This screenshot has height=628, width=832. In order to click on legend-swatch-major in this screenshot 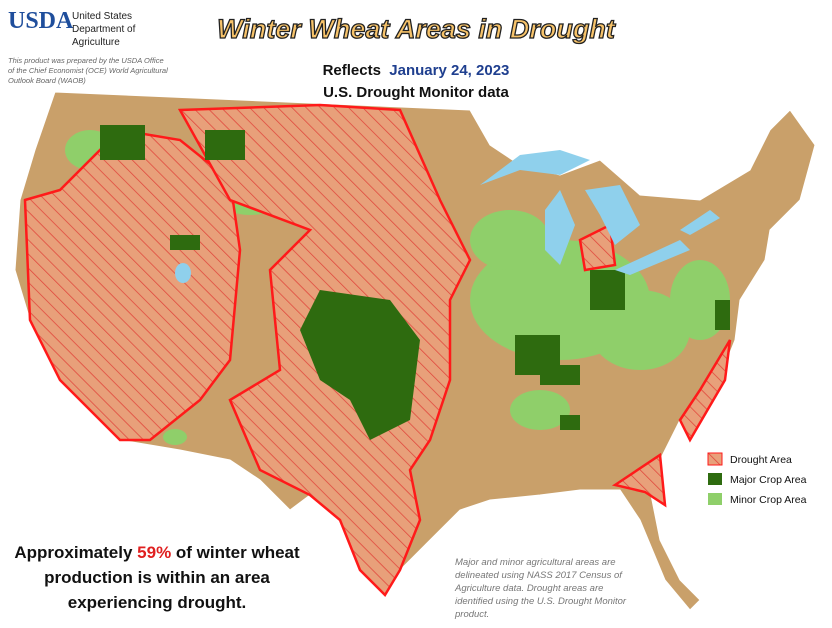, I will do `click(715, 479)`.